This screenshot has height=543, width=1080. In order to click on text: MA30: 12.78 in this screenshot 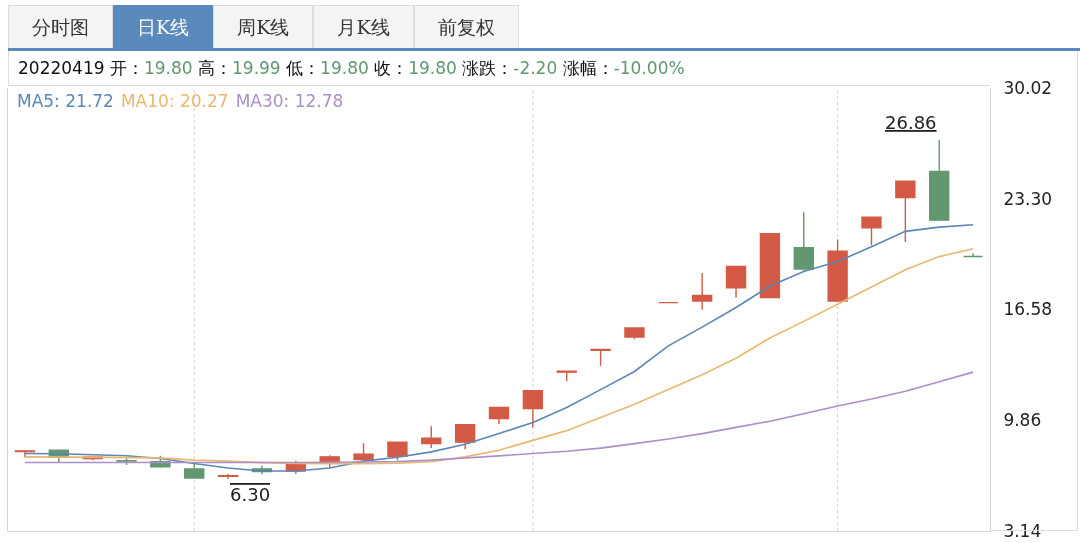, I will do `click(289, 101)`.